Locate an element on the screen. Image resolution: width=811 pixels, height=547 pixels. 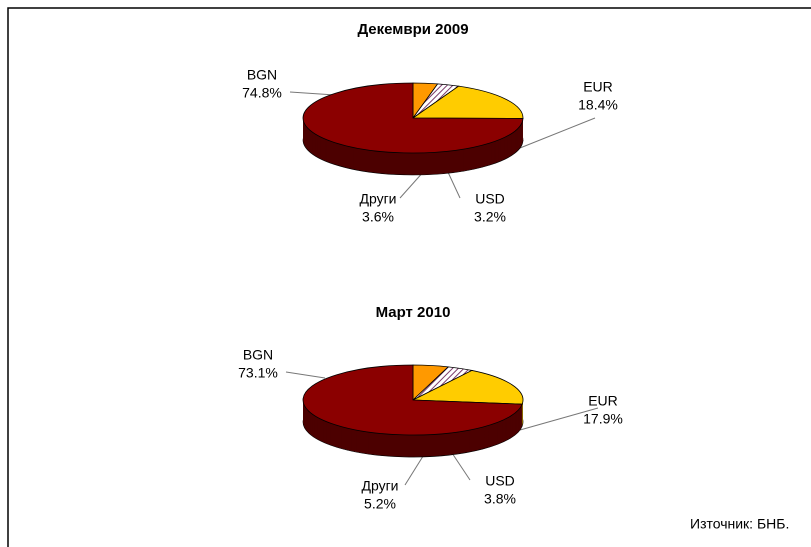
value-label: 17.9% is located at coordinates (603, 419).